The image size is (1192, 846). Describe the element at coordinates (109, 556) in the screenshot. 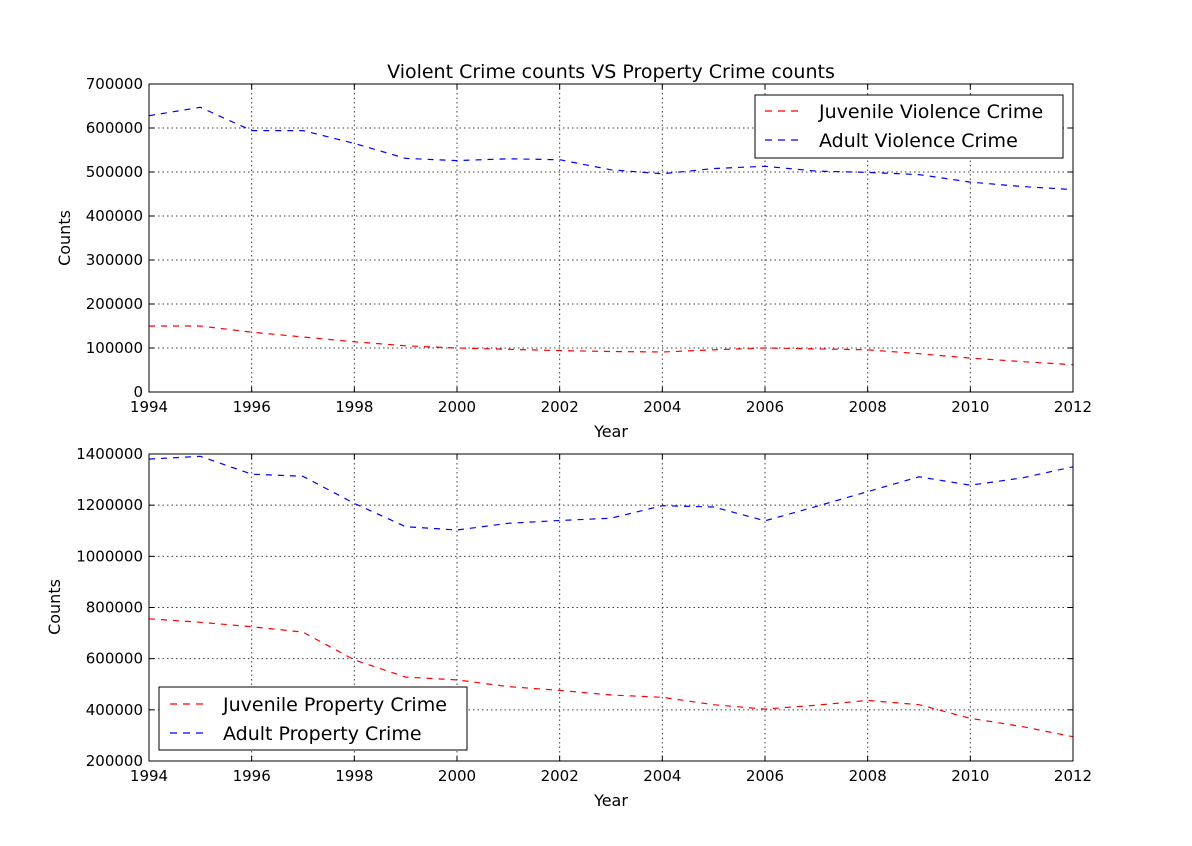

I see `y-tick-label: 1000000` at that location.